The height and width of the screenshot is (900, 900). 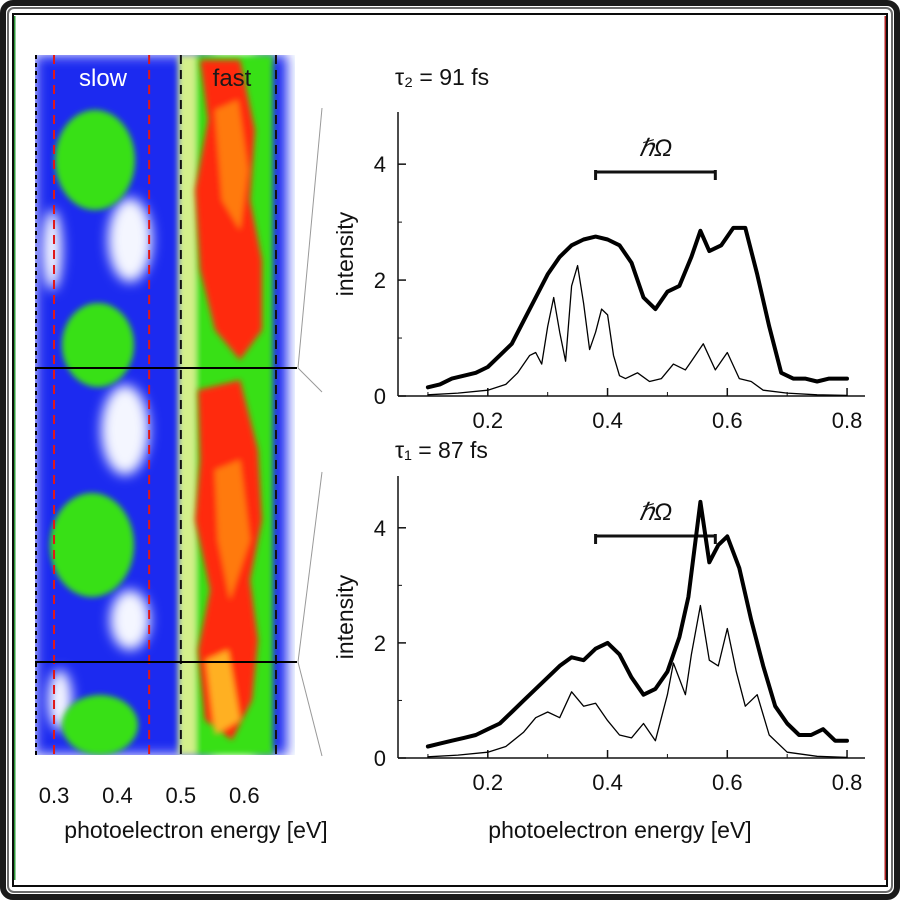 I want to click on hbar-omega-label-top: ℏΩ, so click(x=655, y=148).